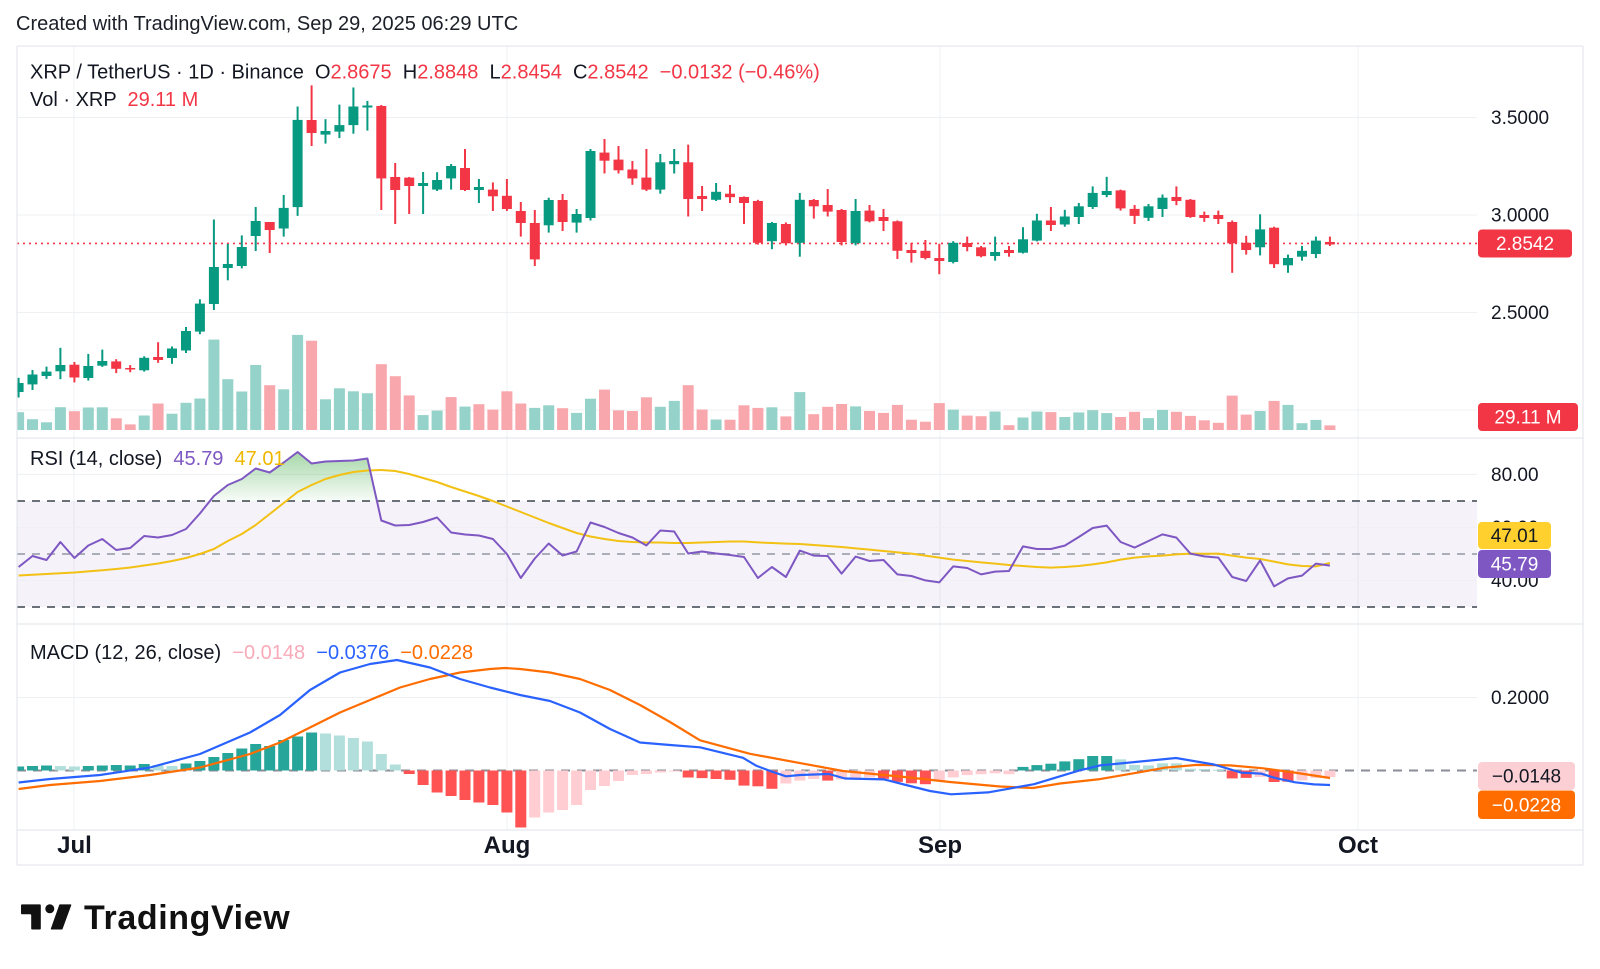 This screenshot has height=969, width=1600. Describe the element at coordinates (940, 845) in the screenshot. I see `svg-text: Sep` at that location.